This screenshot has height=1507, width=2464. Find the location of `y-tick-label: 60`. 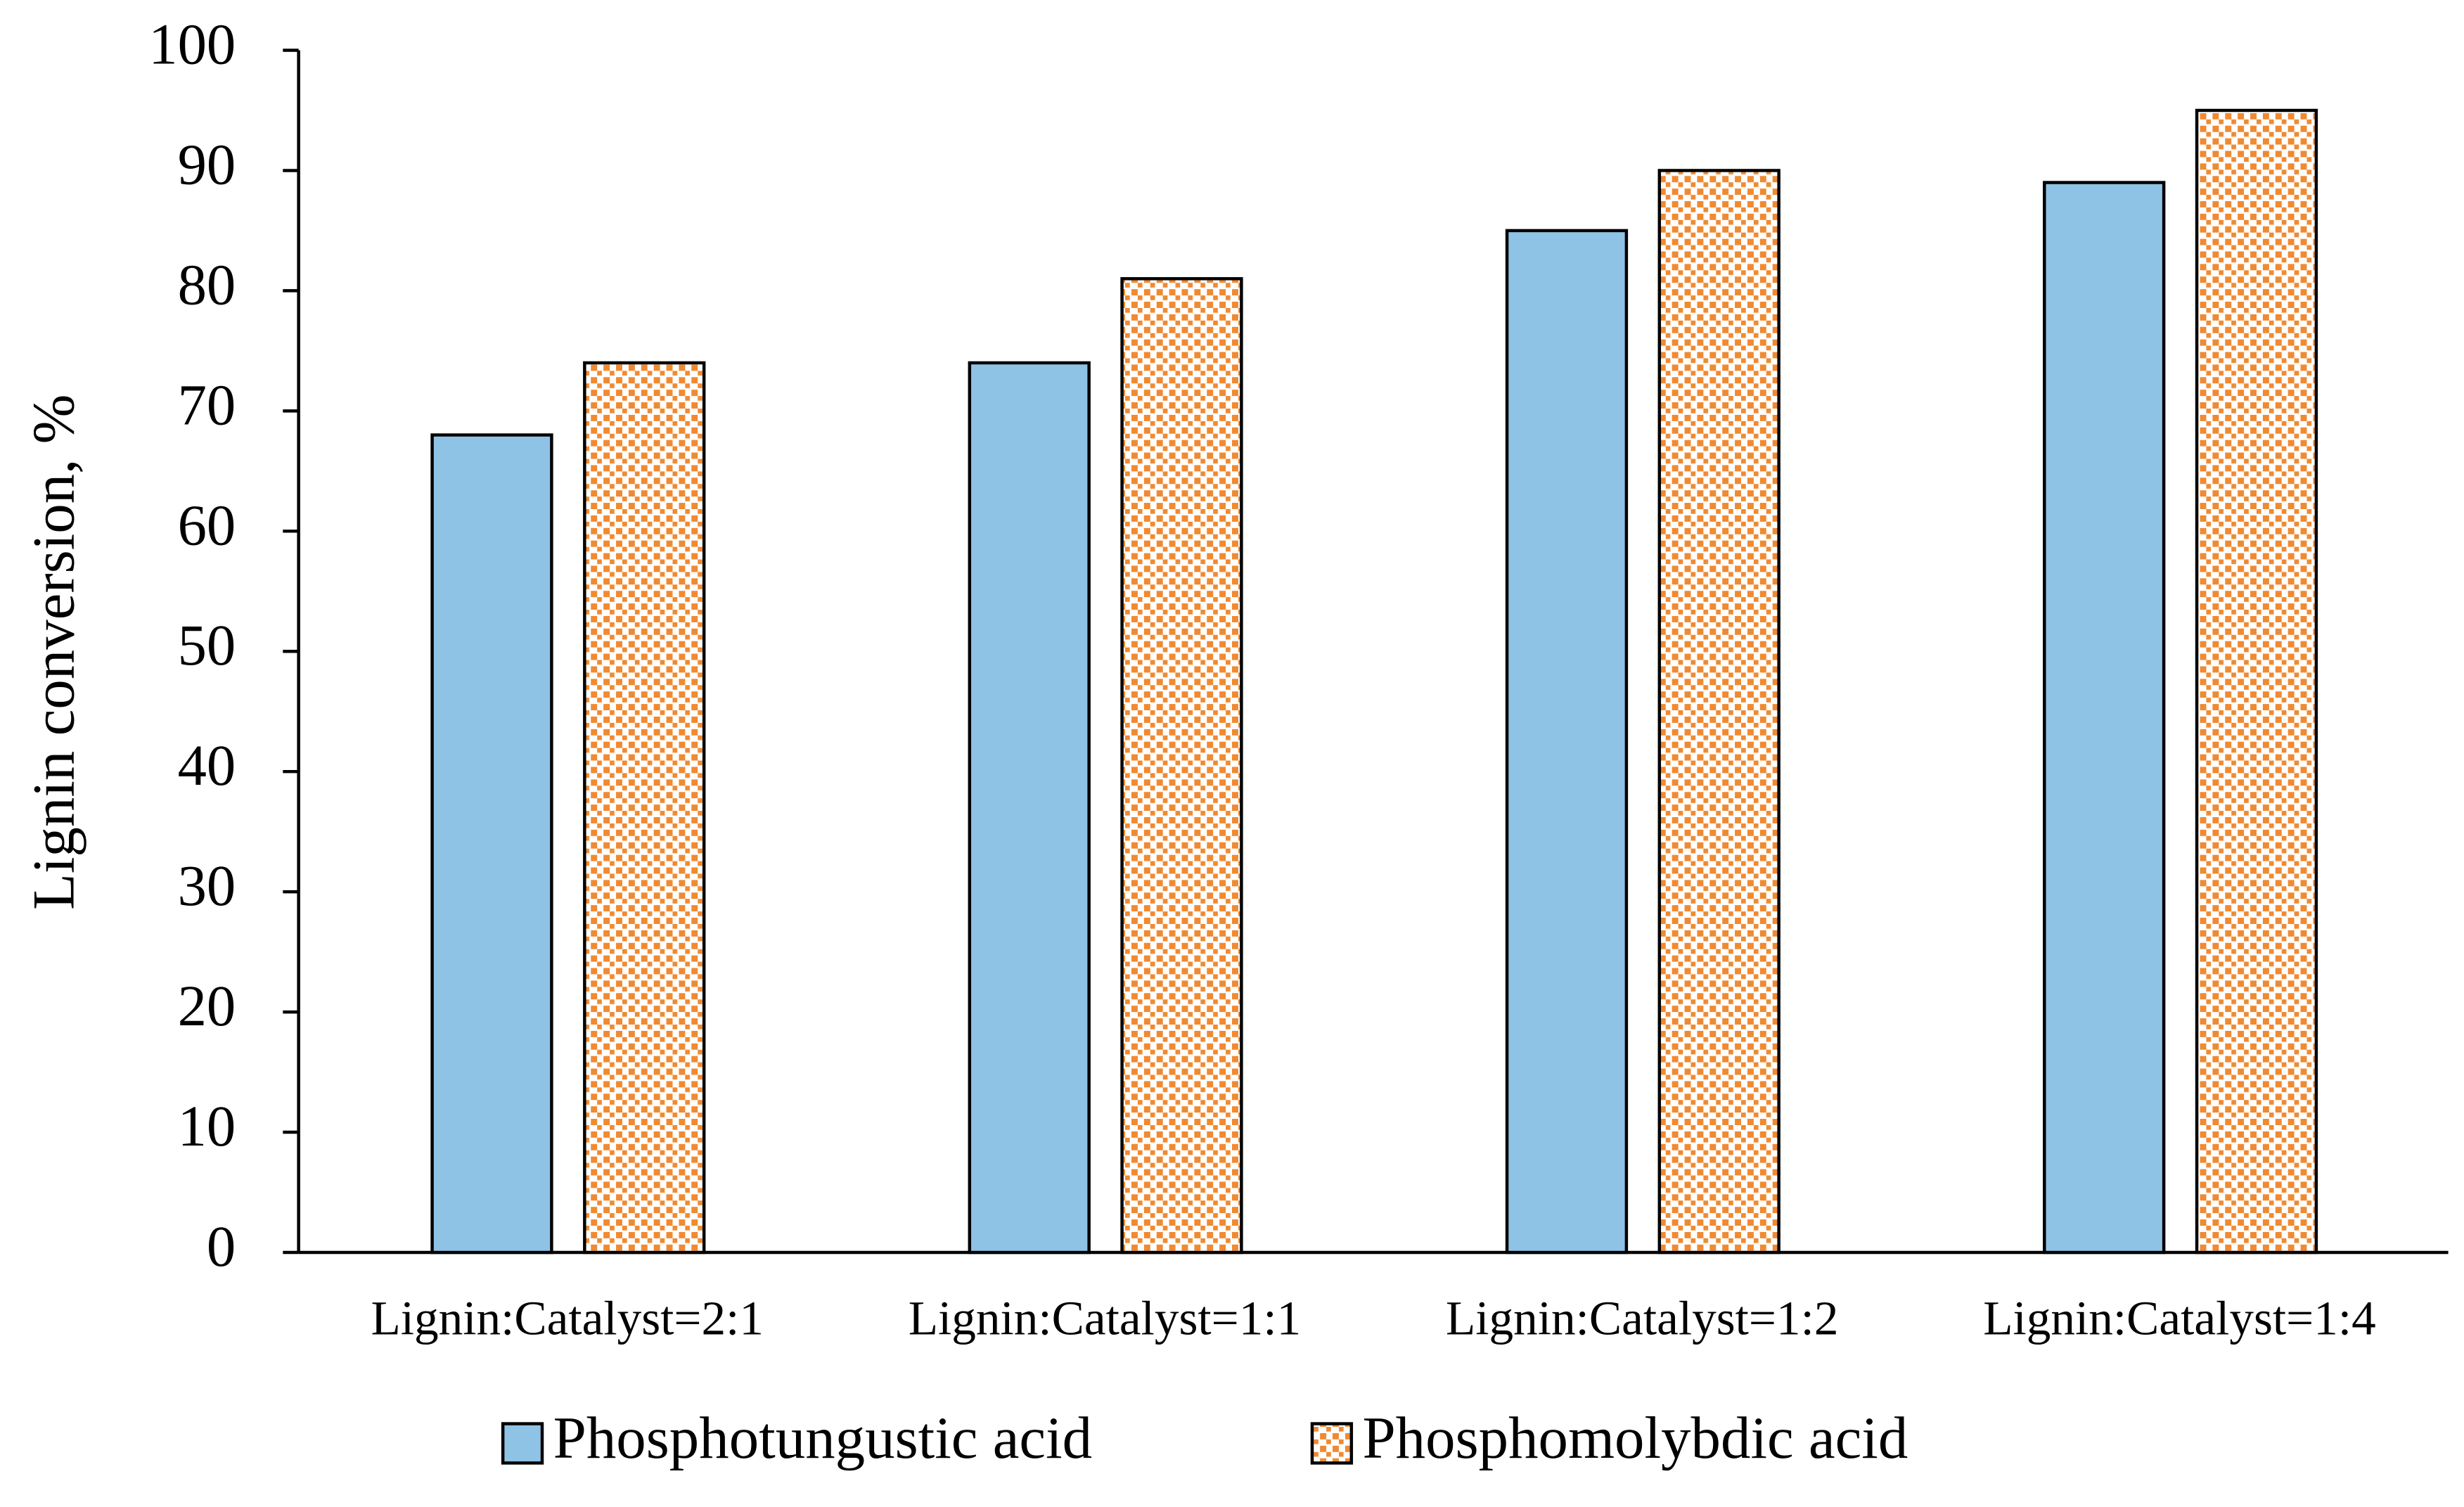

y-tick-label: 60 is located at coordinates (207, 525).